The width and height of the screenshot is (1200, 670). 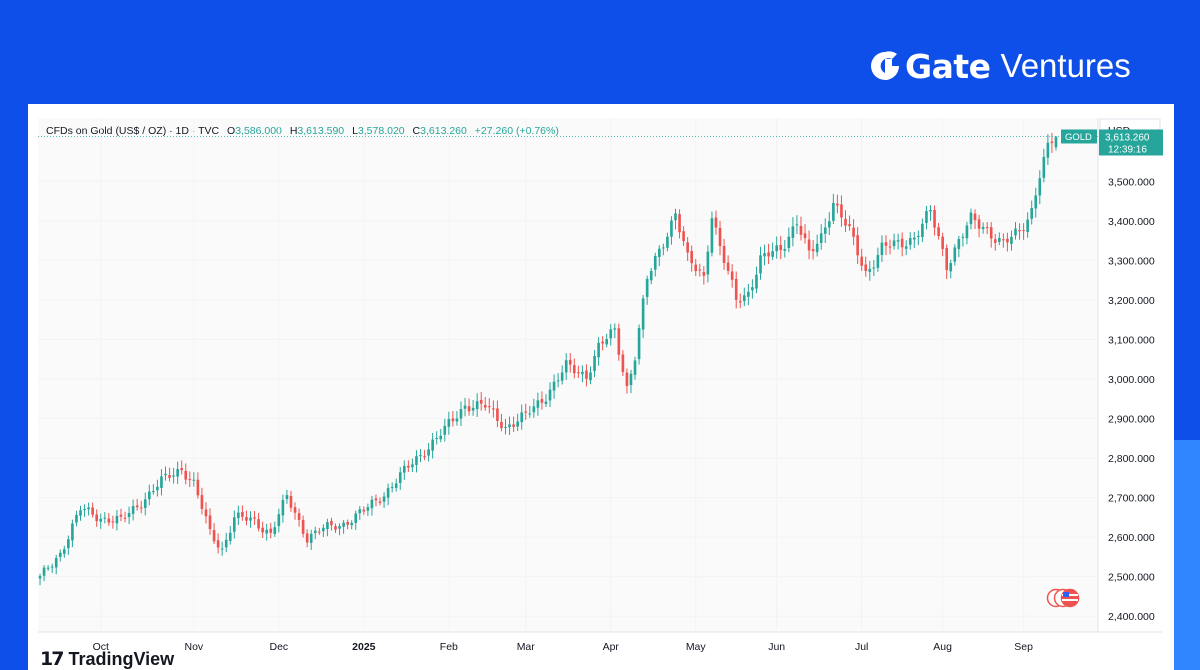 I want to click on x-tick-label: Jun, so click(x=776, y=647).